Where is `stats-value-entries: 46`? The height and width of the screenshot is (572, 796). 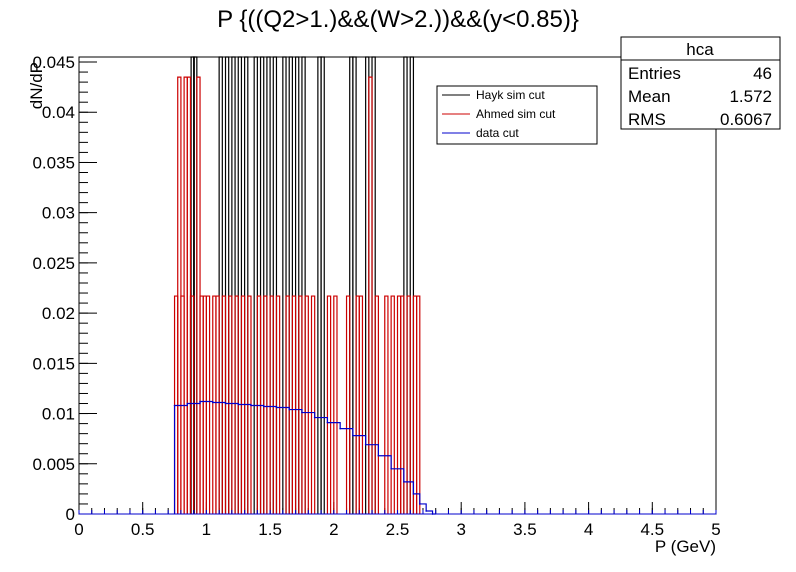 stats-value-entries: 46 is located at coordinates (762, 73).